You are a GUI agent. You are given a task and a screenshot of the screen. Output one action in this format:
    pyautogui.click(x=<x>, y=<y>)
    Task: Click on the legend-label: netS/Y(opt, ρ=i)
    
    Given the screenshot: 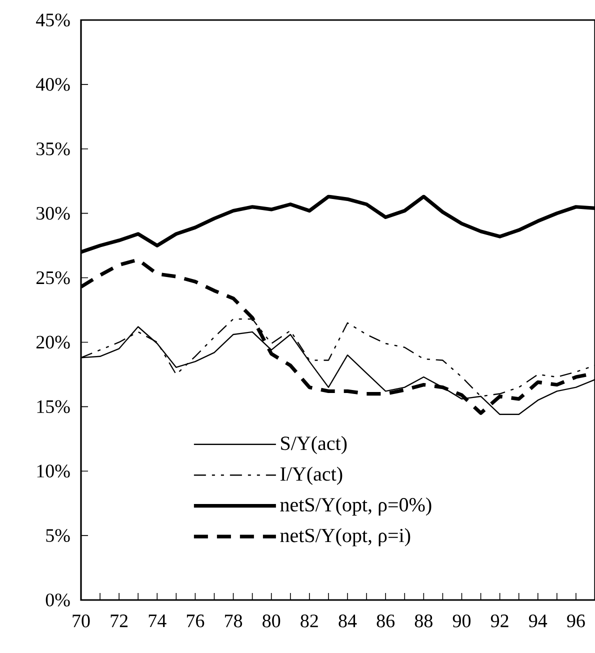 What is the action you would take?
    pyautogui.click(x=345, y=537)
    